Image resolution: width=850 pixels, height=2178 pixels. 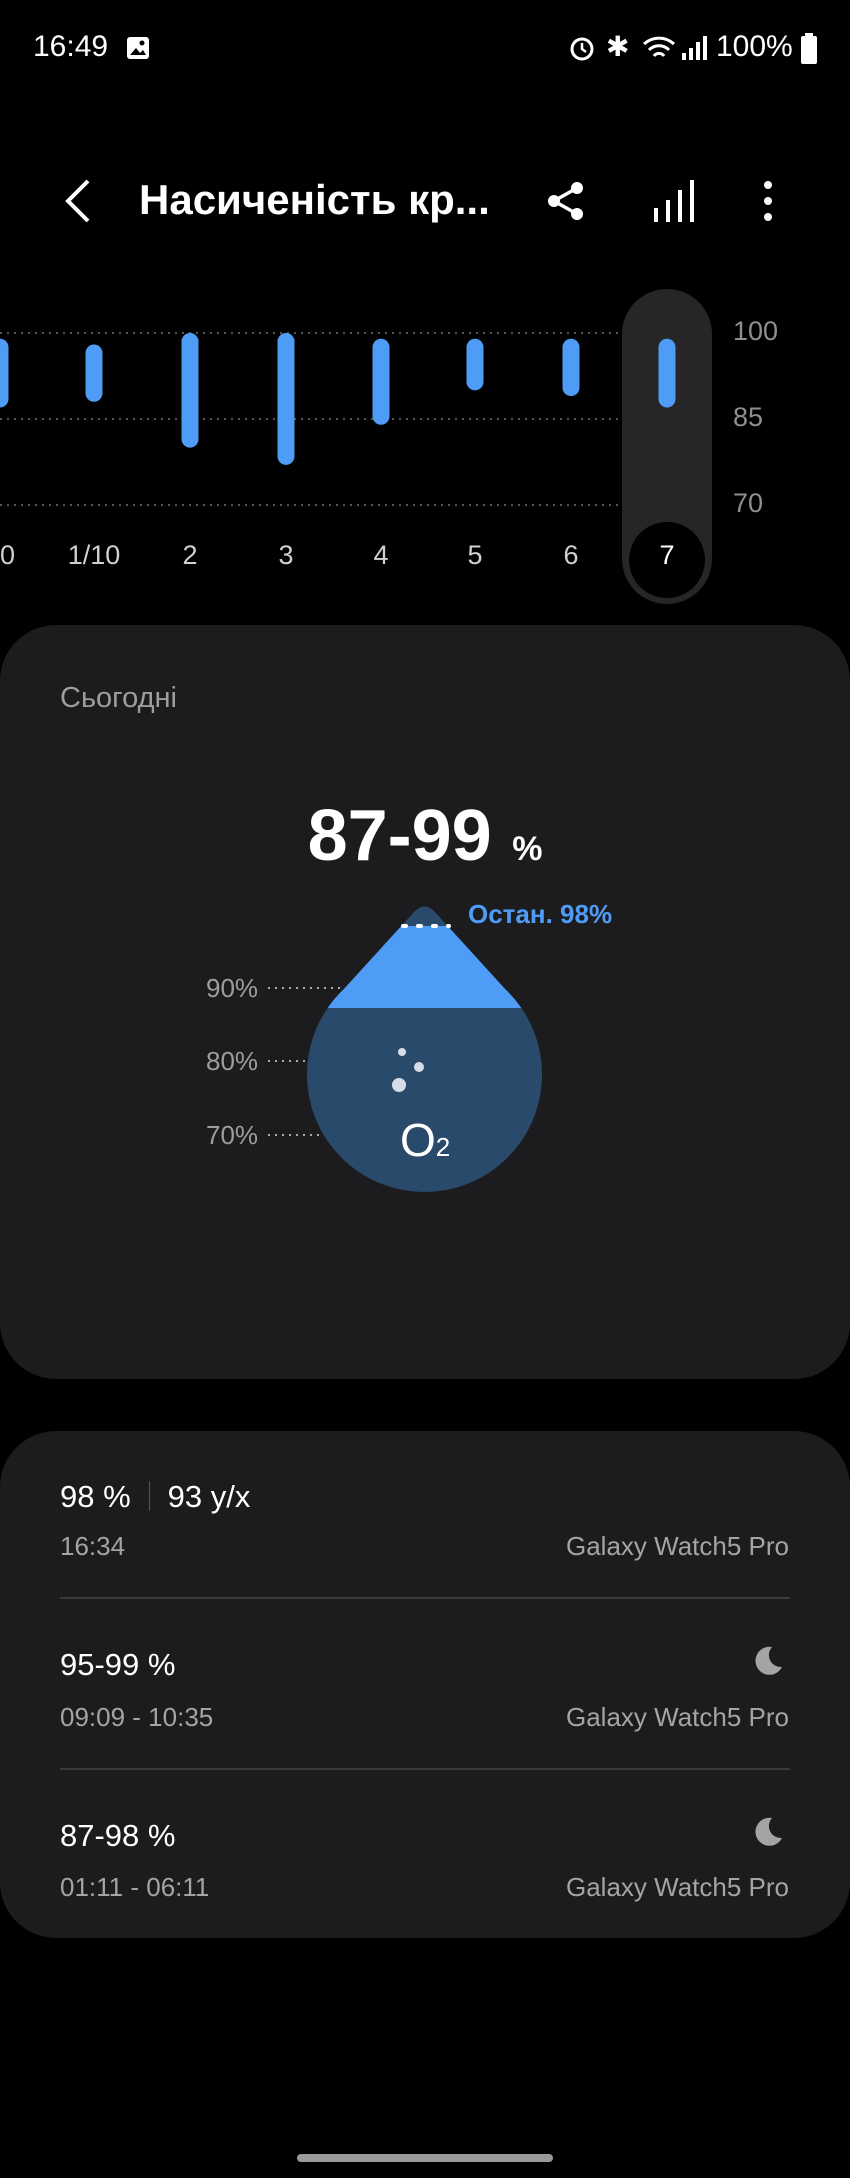 What do you see at coordinates (118, 698) in the screenshot?
I see `today-label: Сьогодні` at bounding box center [118, 698].